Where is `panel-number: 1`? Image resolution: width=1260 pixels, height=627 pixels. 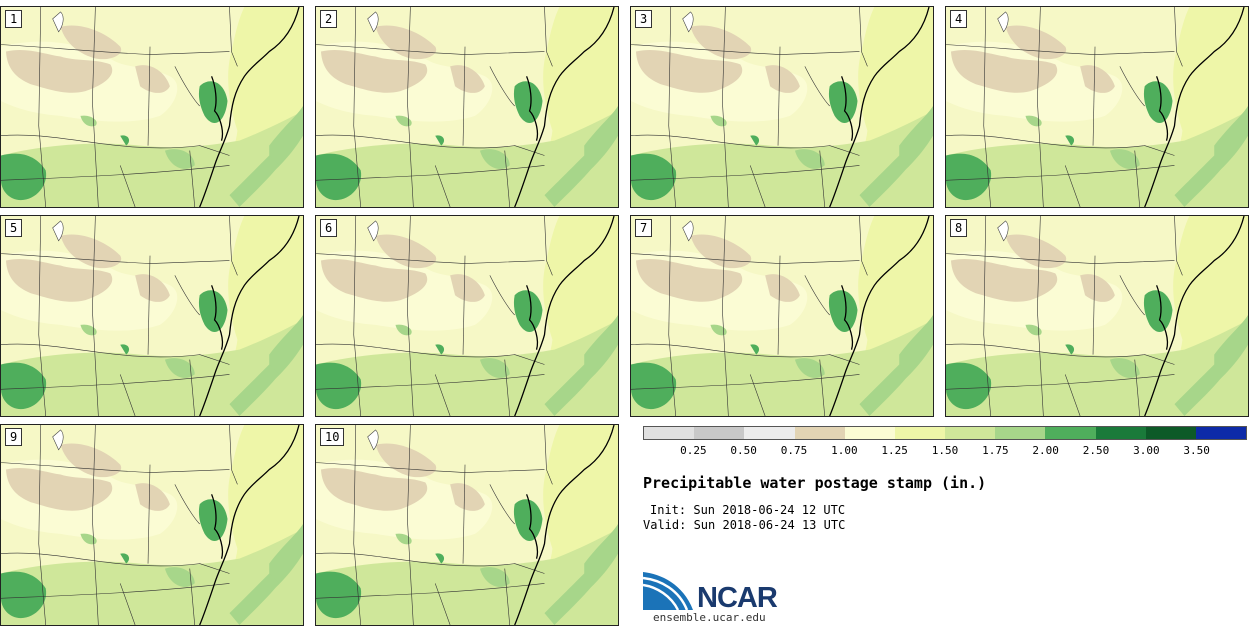 panel-number: 1 is located at coordinates (14, 19).